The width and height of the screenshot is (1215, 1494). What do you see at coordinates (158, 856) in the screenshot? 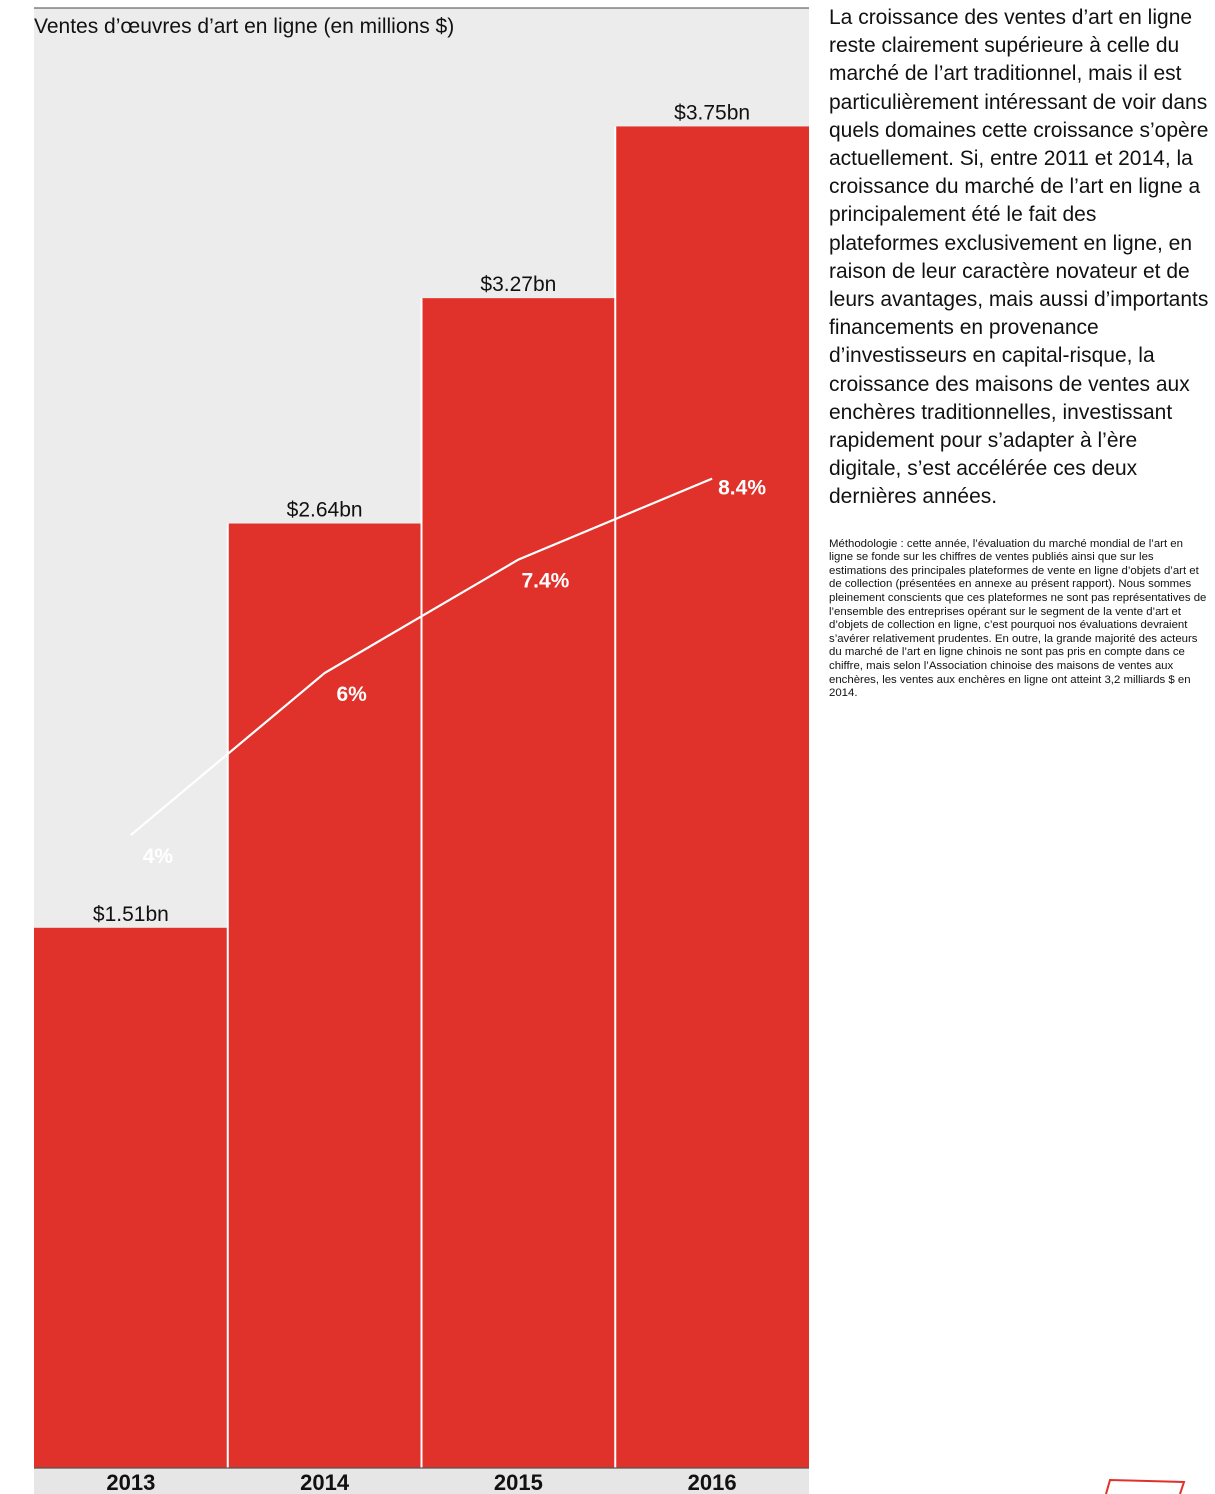
I see `growth-value-label: 4%` at bounding box center [158, 856].